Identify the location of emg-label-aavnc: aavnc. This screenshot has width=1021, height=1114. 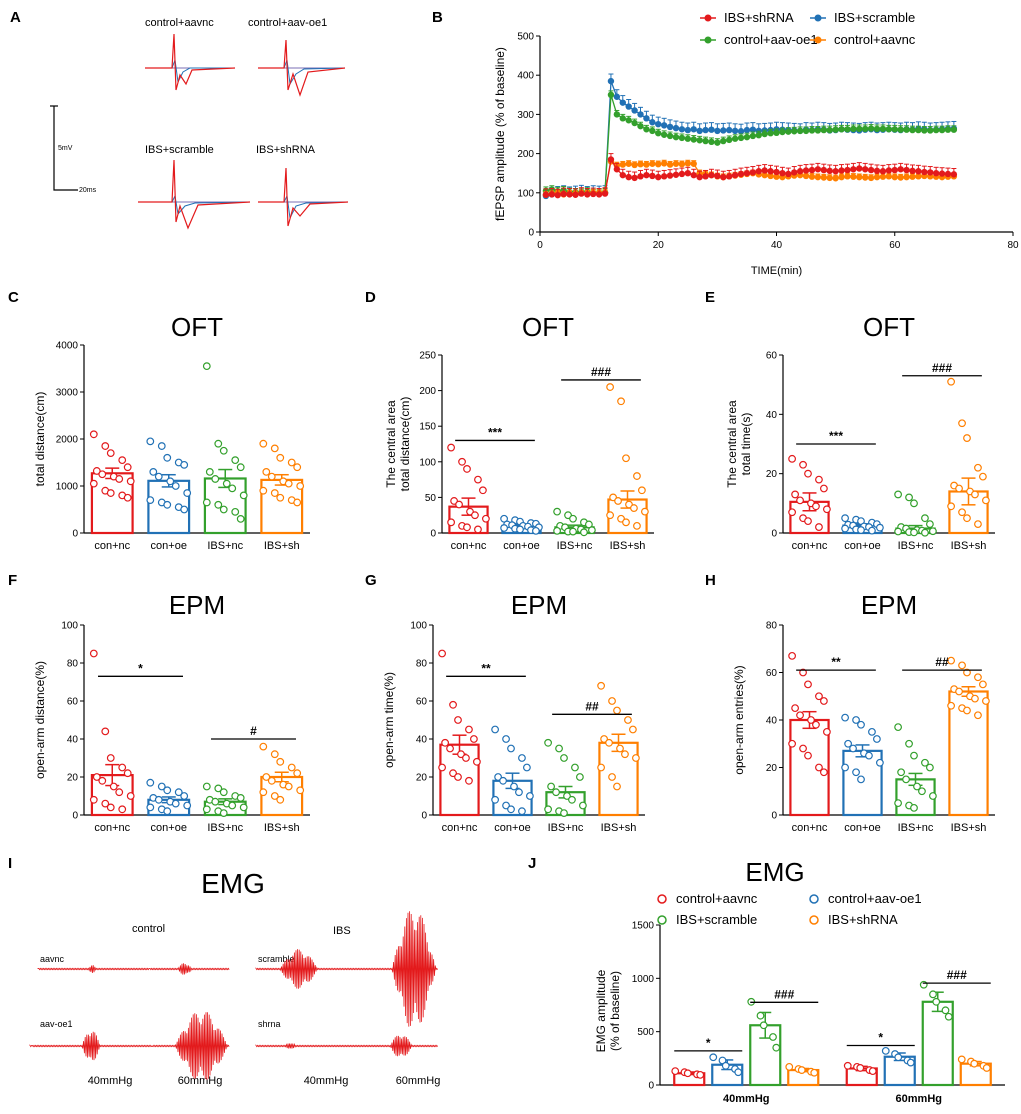
(52, 959).